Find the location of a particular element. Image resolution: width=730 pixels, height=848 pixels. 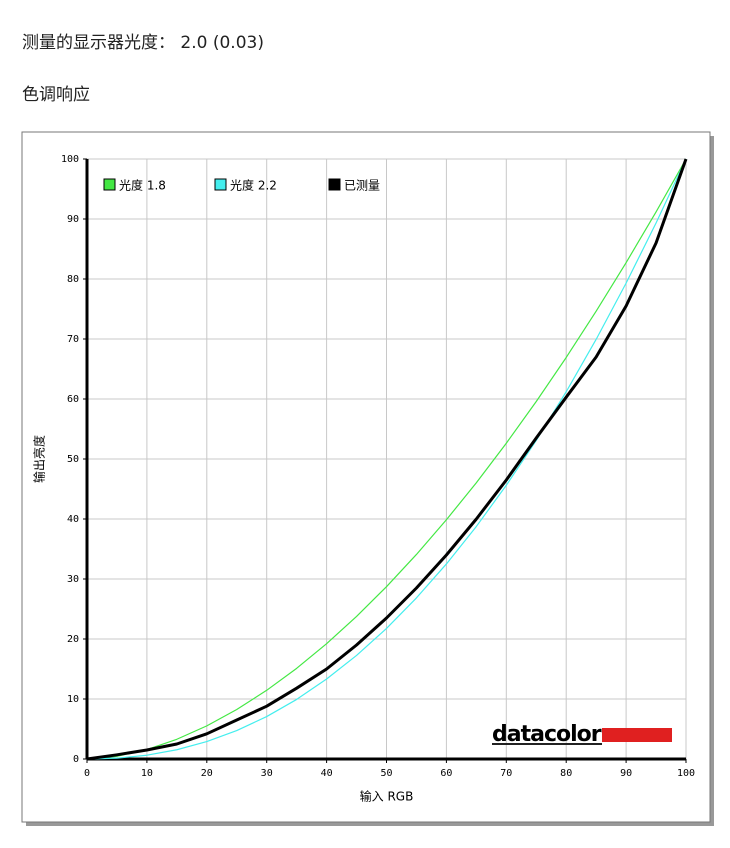

y-tick-label: 0 is located at coordinates (76, 759).